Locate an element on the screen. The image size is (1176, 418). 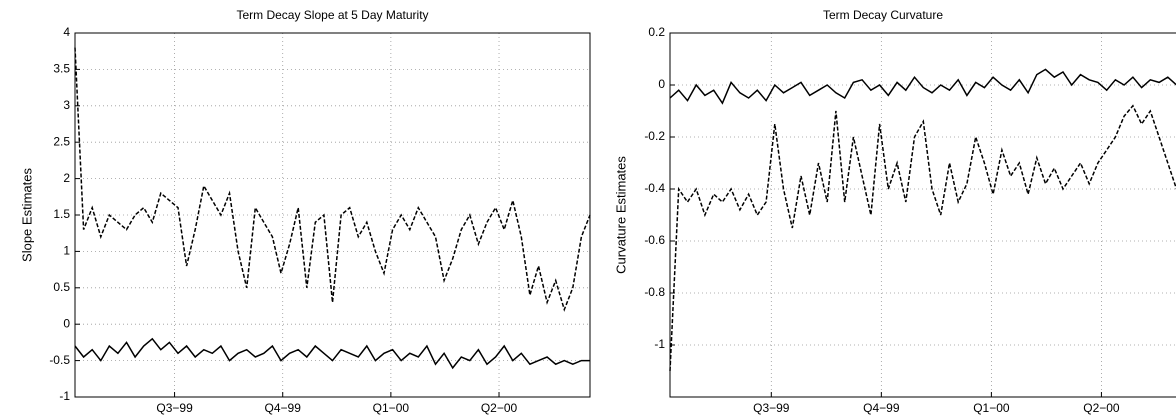
y-axis-label: Slope Estimates is located at coordinates (26, 215).